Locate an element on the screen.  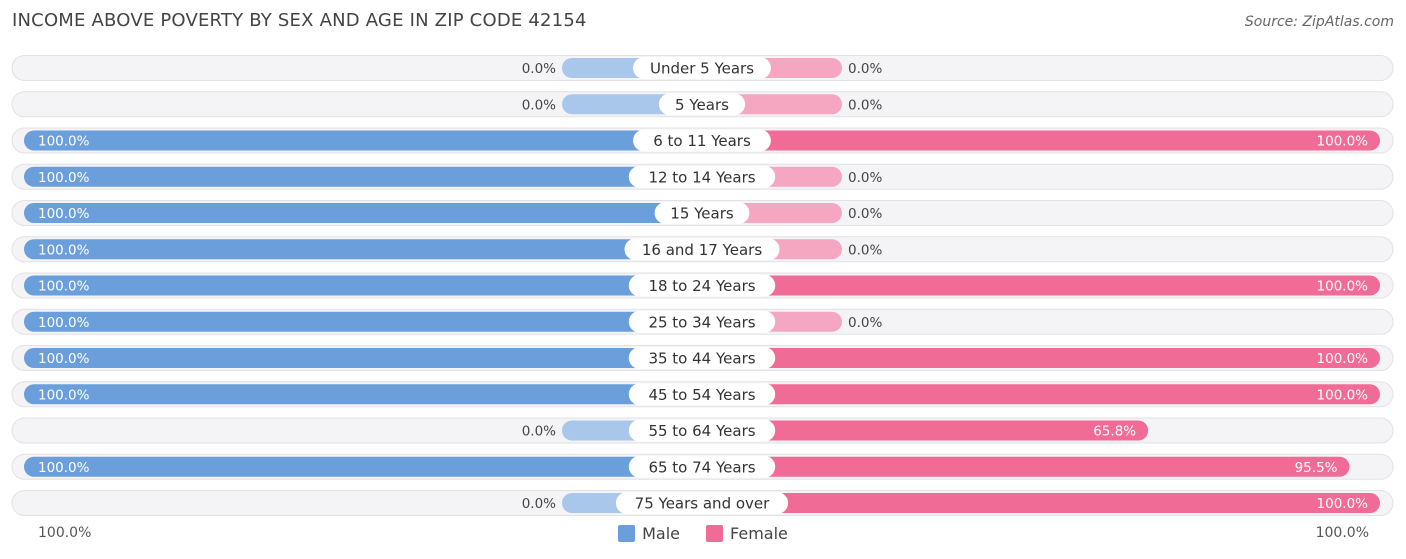
category-label-12-to-14-years: 12 to 14 Years is located at coordinates (701, 177).